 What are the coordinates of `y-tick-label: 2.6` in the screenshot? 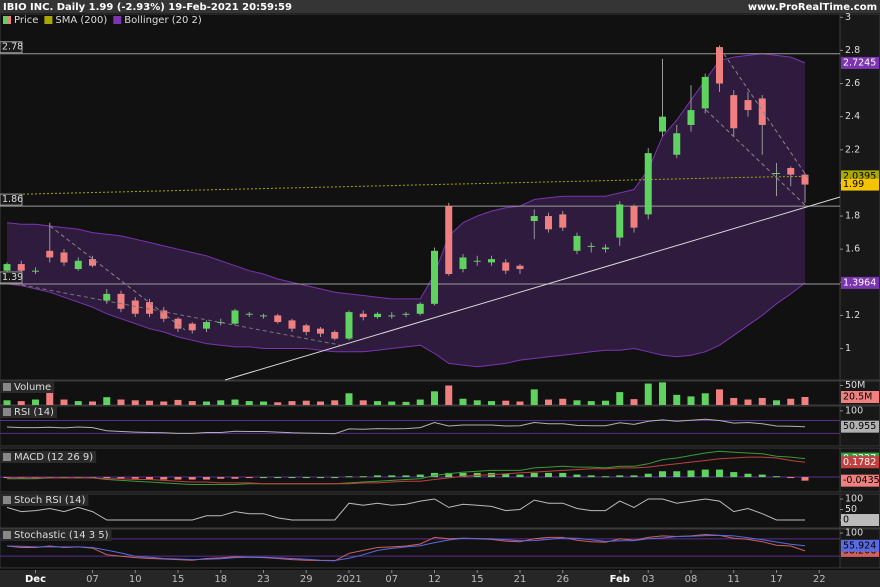 It's located at (852, 83).